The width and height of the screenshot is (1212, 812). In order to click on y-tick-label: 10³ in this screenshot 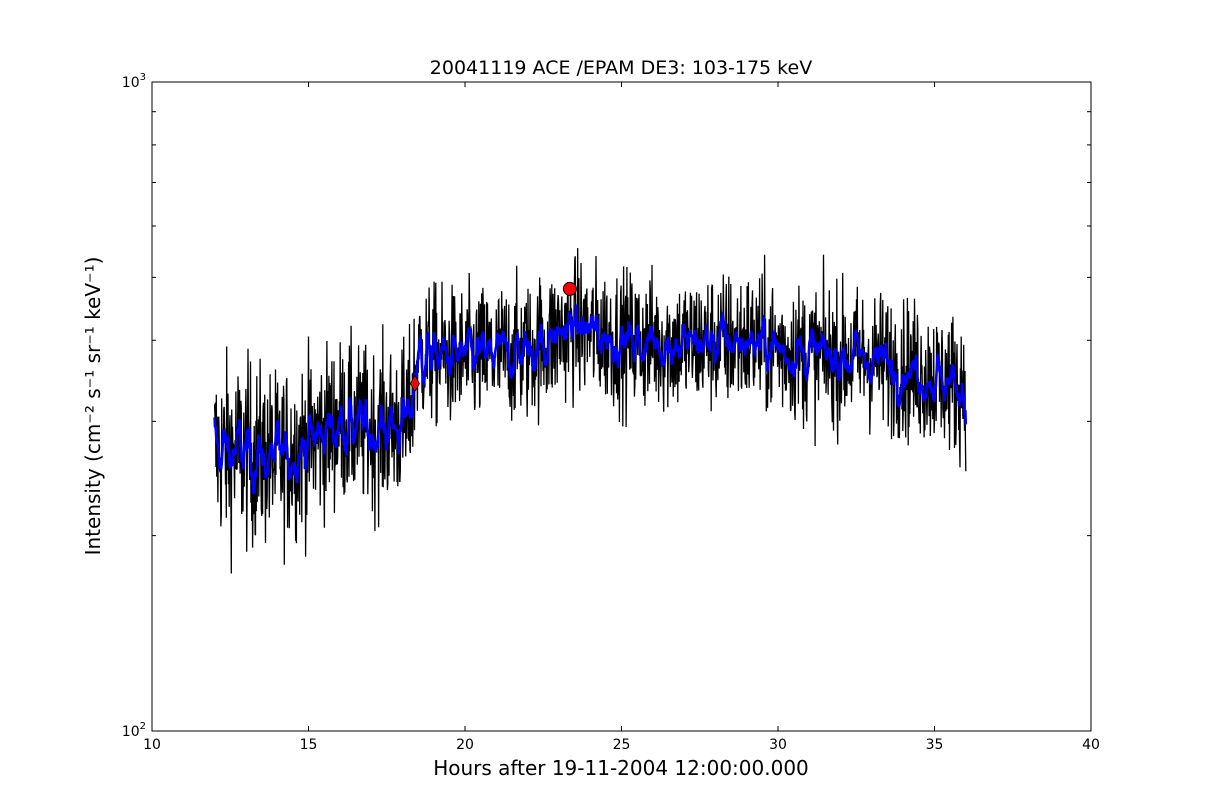, I will do `click(134, 81)`.